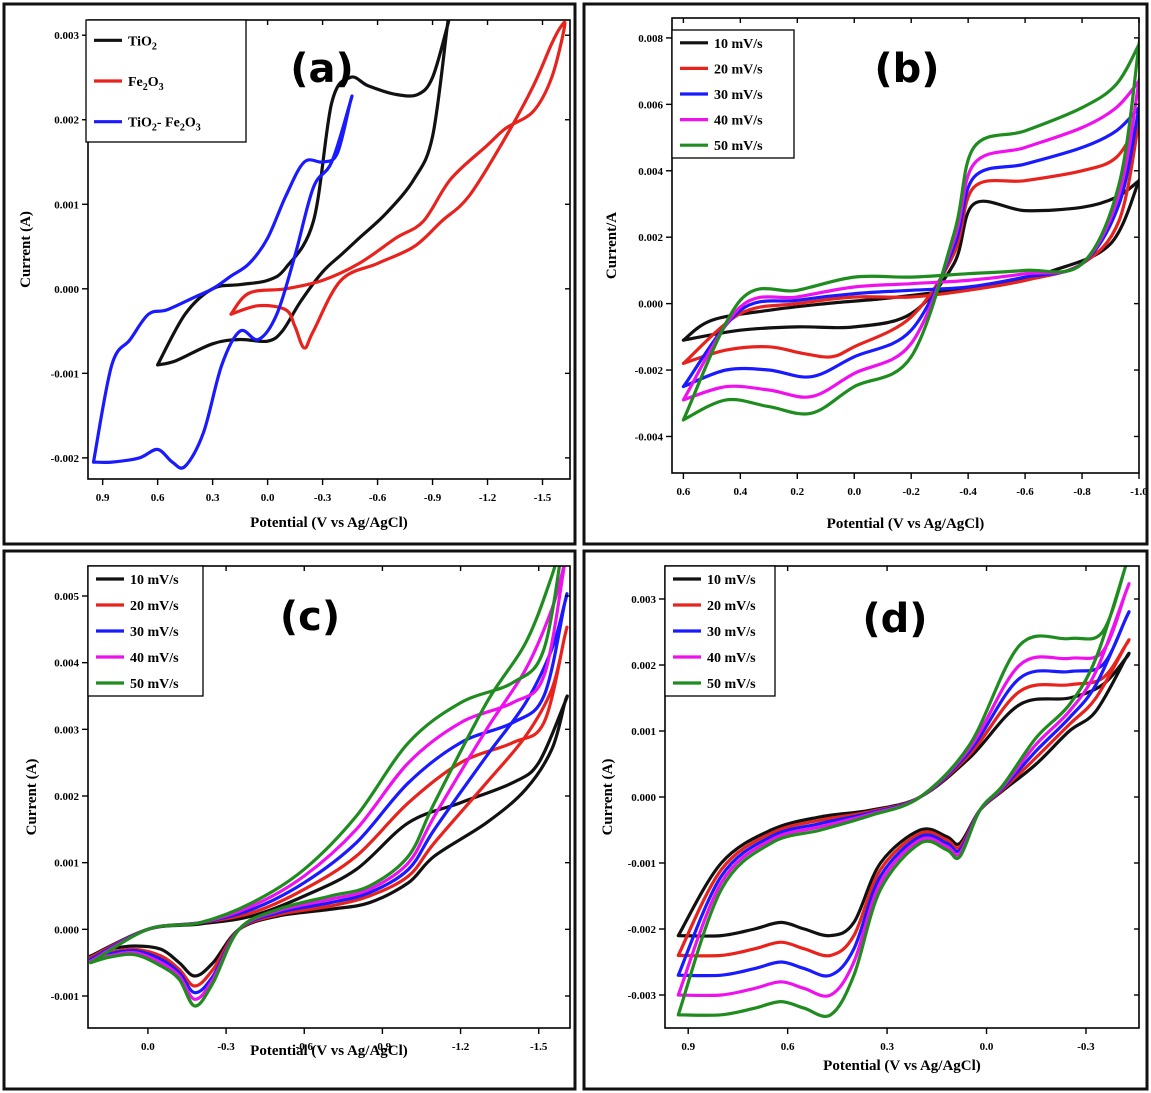 This screenshot has width=1151, height=1093. I want to click on y-tick-label-d: 0.000, so click(643, 798).